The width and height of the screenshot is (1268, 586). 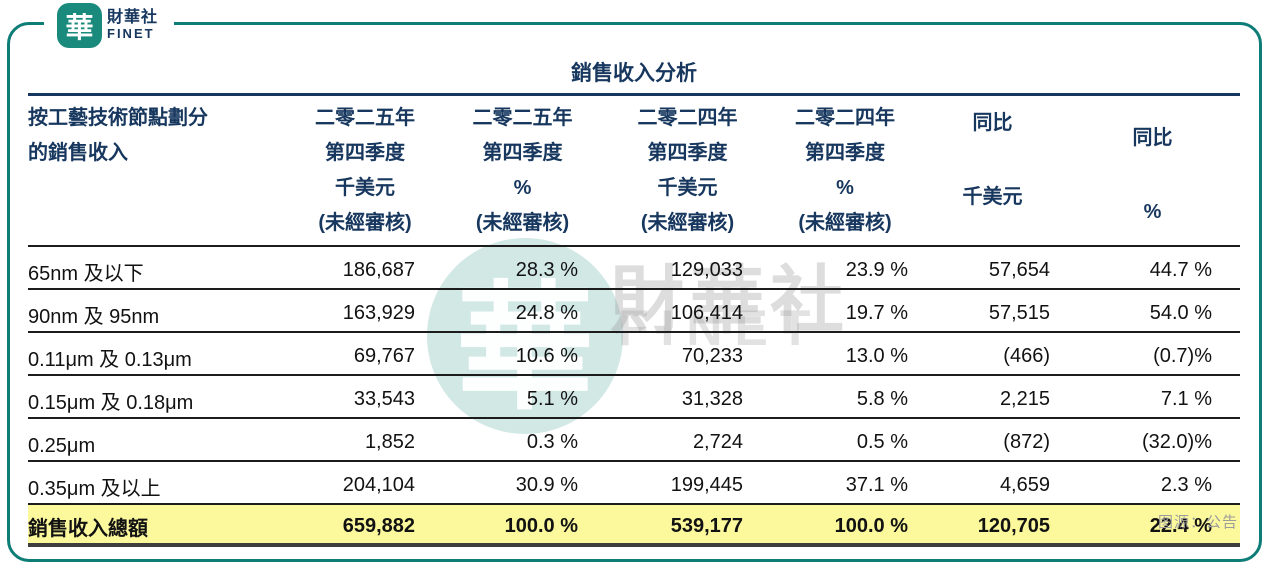 What do you see at coordinates (634, 94) in the screenshot?
I see `title-divider` at bounding box center [634, 94].